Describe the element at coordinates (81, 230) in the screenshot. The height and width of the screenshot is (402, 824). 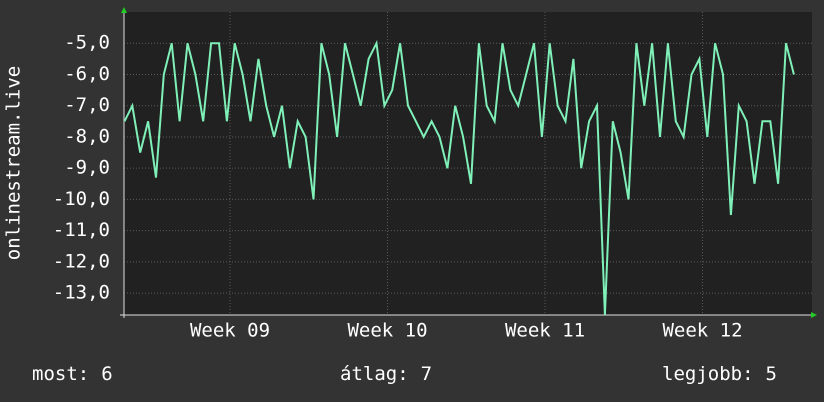
I see `y-tick-label: -11,0` at that location.